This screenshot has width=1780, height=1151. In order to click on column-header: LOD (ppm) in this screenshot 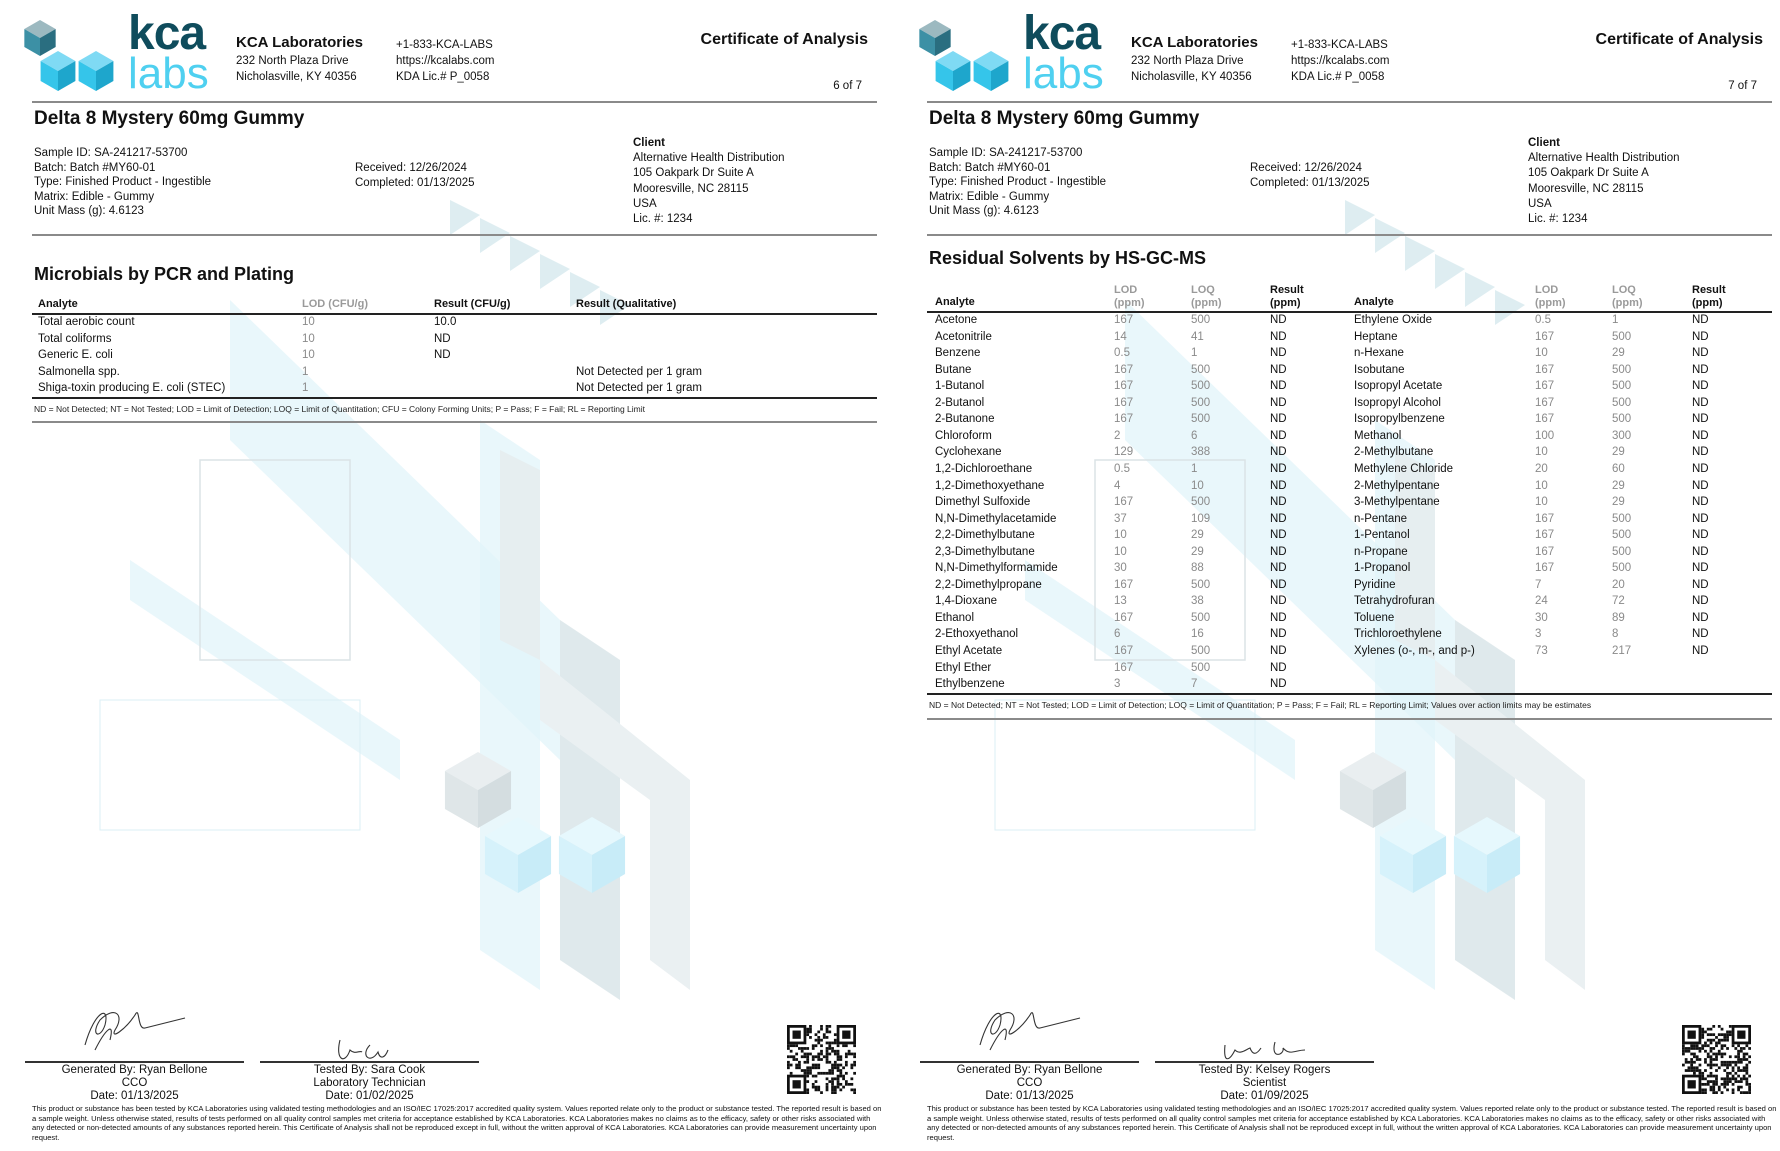, I will do `click(1550, 297)`.